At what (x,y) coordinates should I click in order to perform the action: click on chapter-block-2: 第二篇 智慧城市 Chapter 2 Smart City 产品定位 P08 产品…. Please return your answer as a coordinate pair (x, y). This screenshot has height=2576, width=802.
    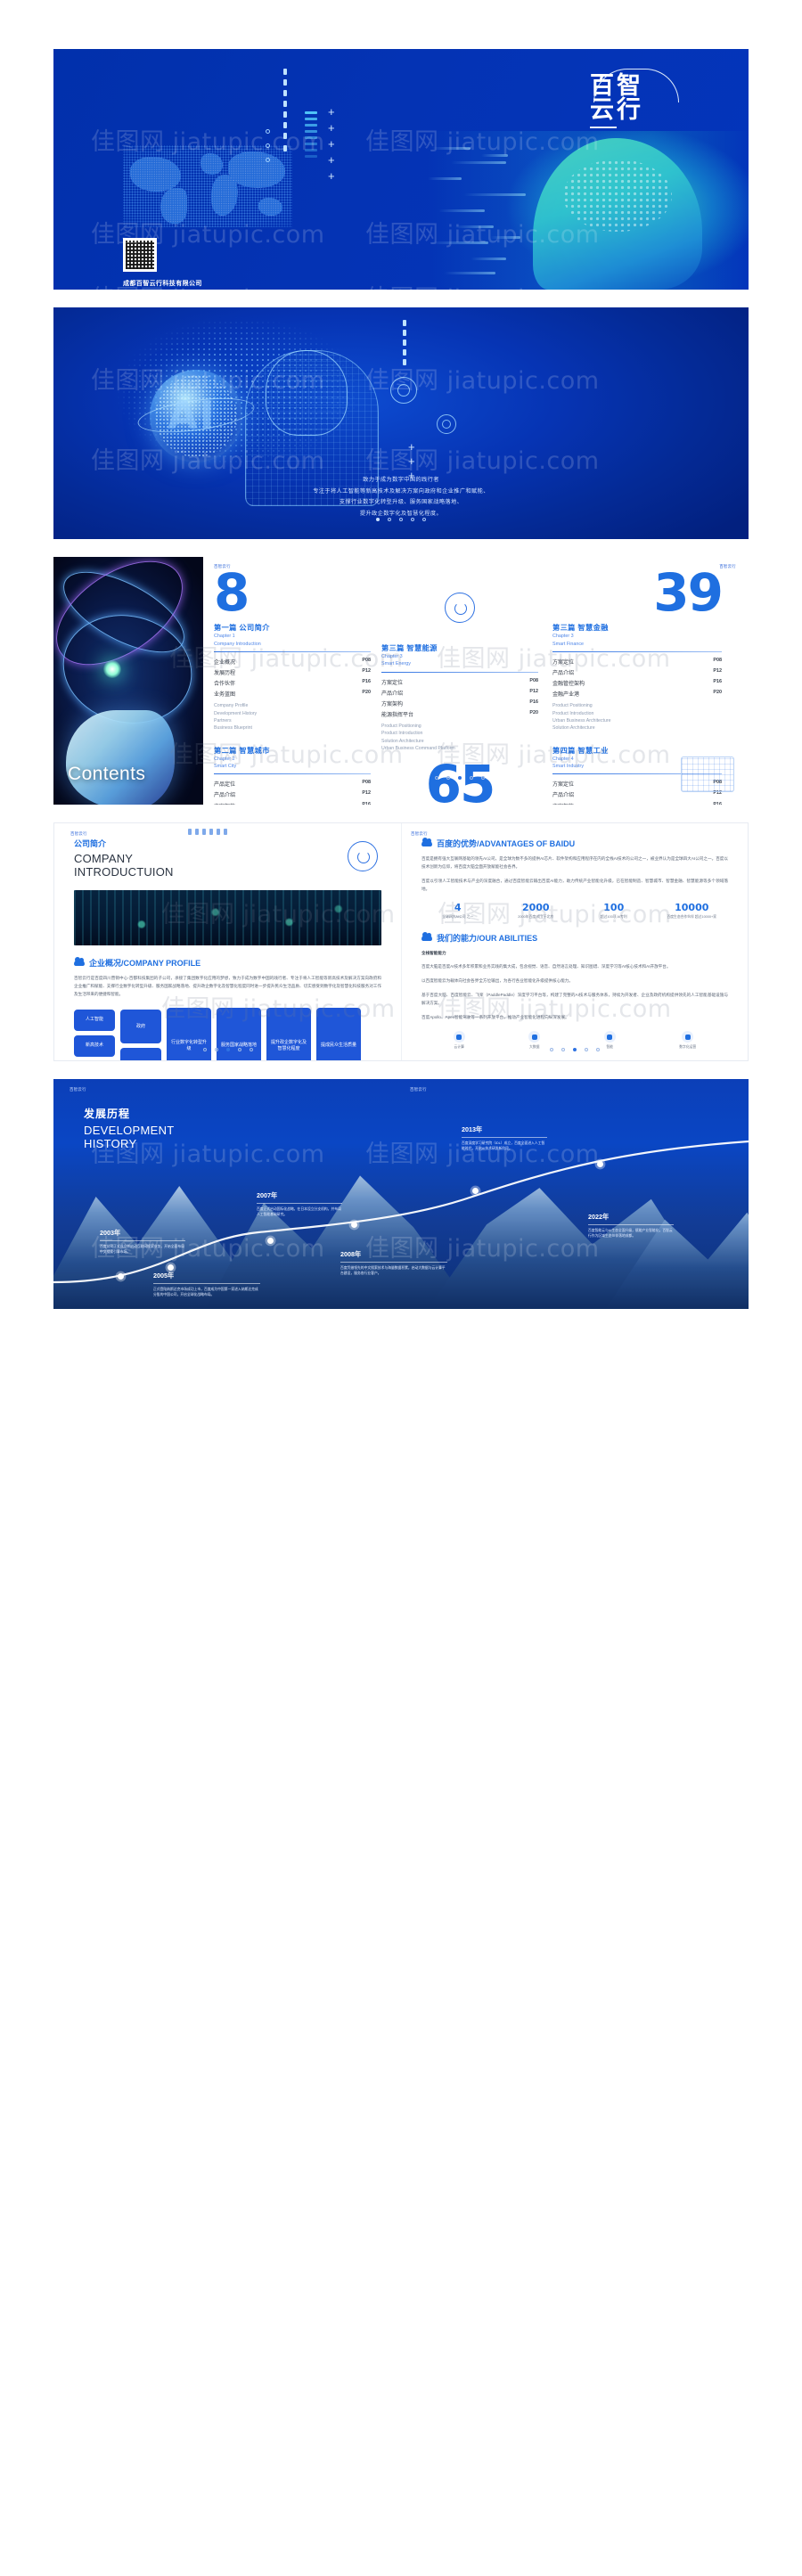
    Looking at the image, I should click on (292, 775).